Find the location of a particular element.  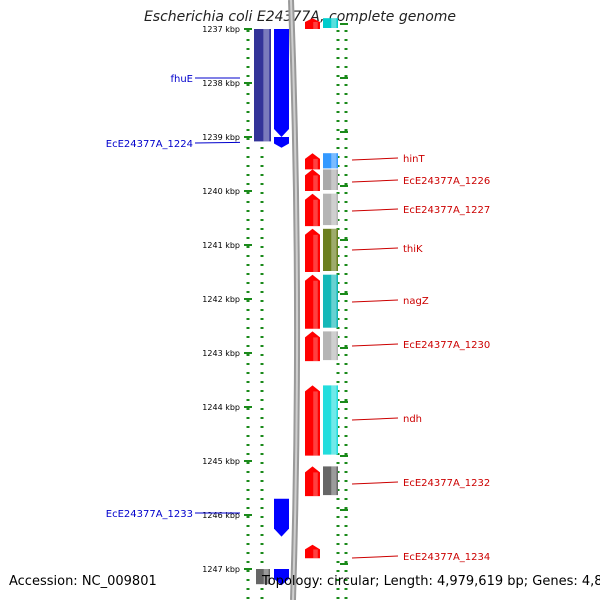

gene-label-reverse: EcE24377A_1230 is located at coordinates (446, 345).